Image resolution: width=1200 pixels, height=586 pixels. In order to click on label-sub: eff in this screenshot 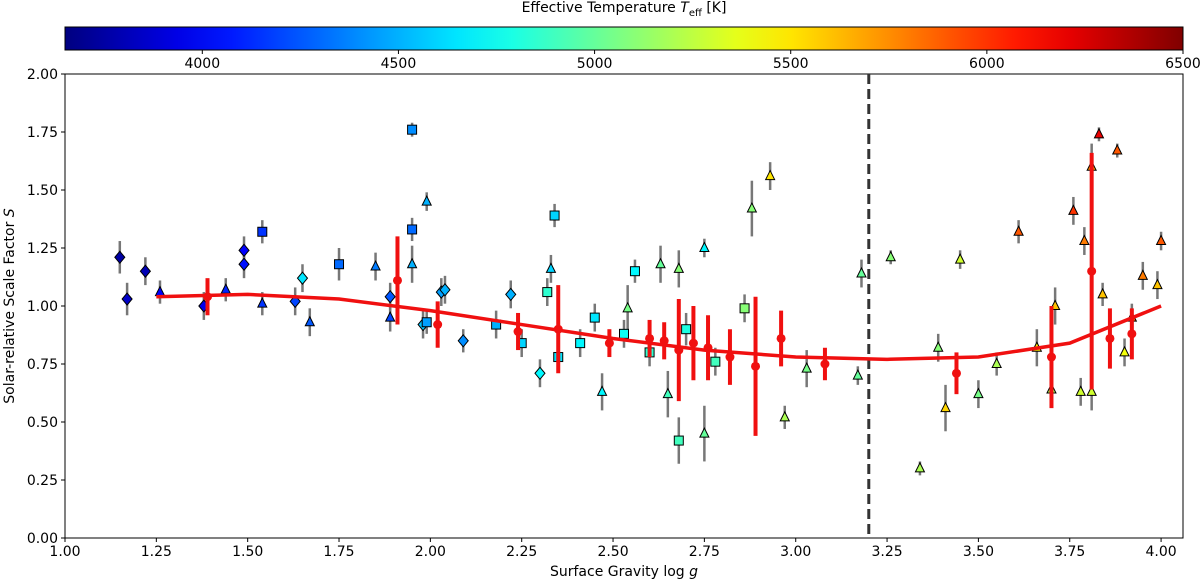, I will do `click(696, 13)`.